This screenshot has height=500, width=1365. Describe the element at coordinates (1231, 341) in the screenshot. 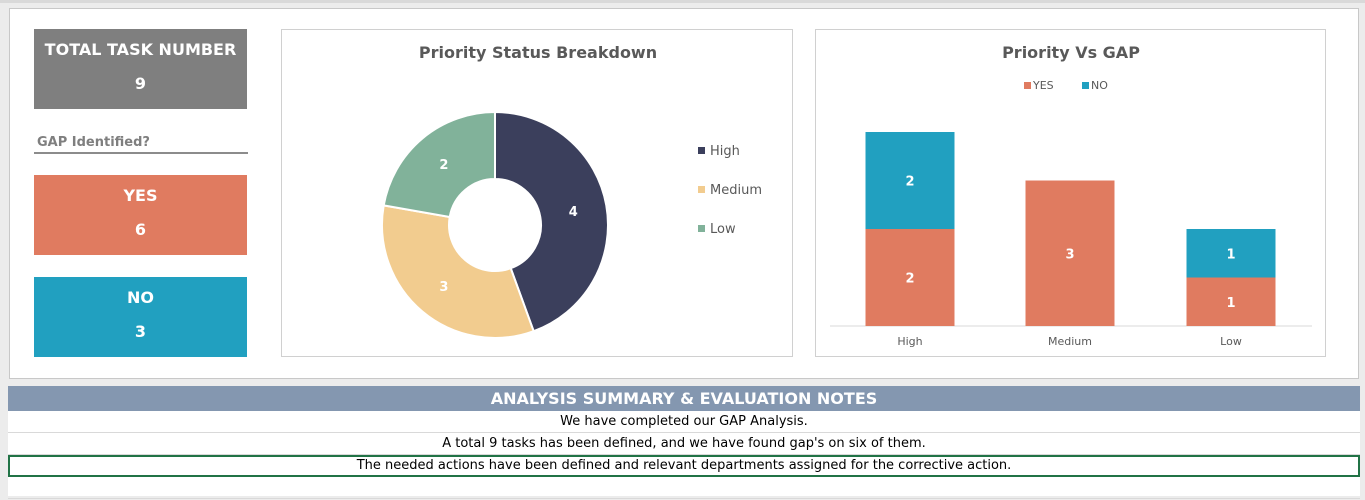

I see `x-tick-label-low: Low` at that location.